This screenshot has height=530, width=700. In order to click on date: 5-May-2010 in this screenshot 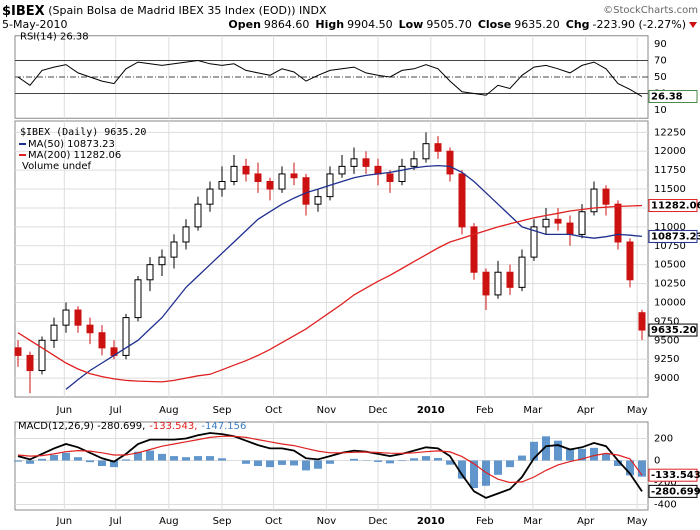, I will do `click(34, 24)`.